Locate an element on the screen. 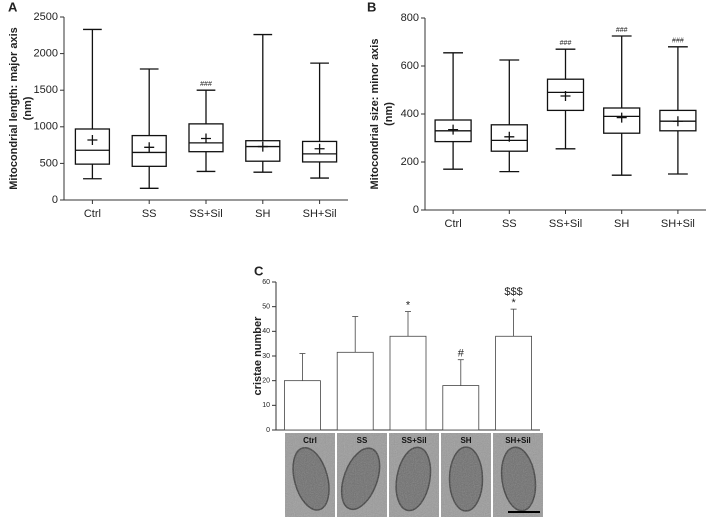 The height and width of the screenshot is (524, 708). y-tick-label: 20 is located at coordinates (266, 381).